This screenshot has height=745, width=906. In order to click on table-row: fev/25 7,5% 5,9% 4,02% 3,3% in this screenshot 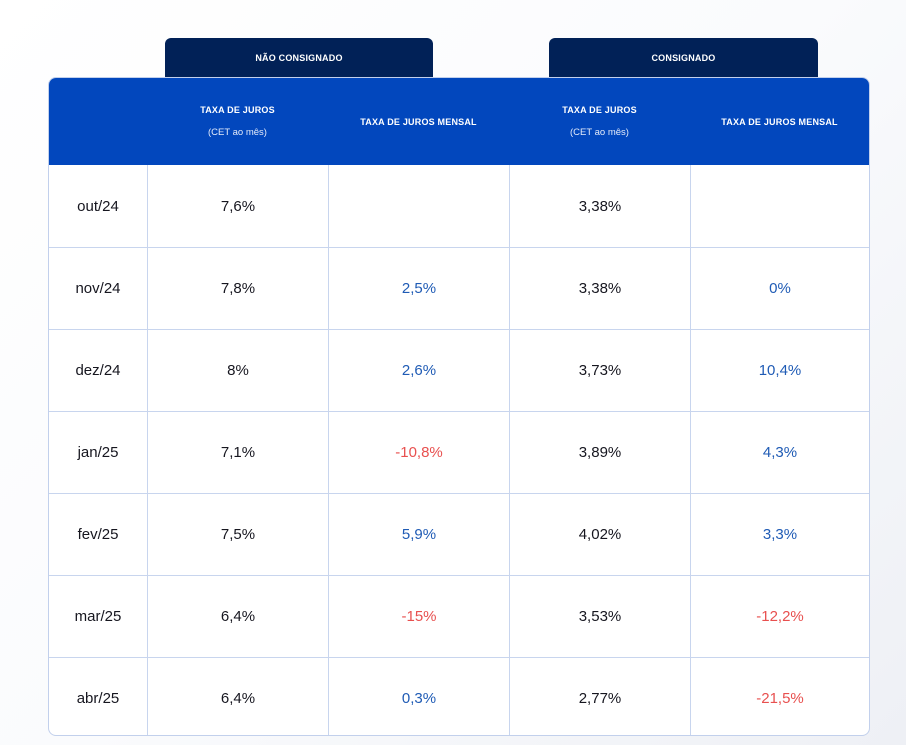, I will do `click(459, 534)`.